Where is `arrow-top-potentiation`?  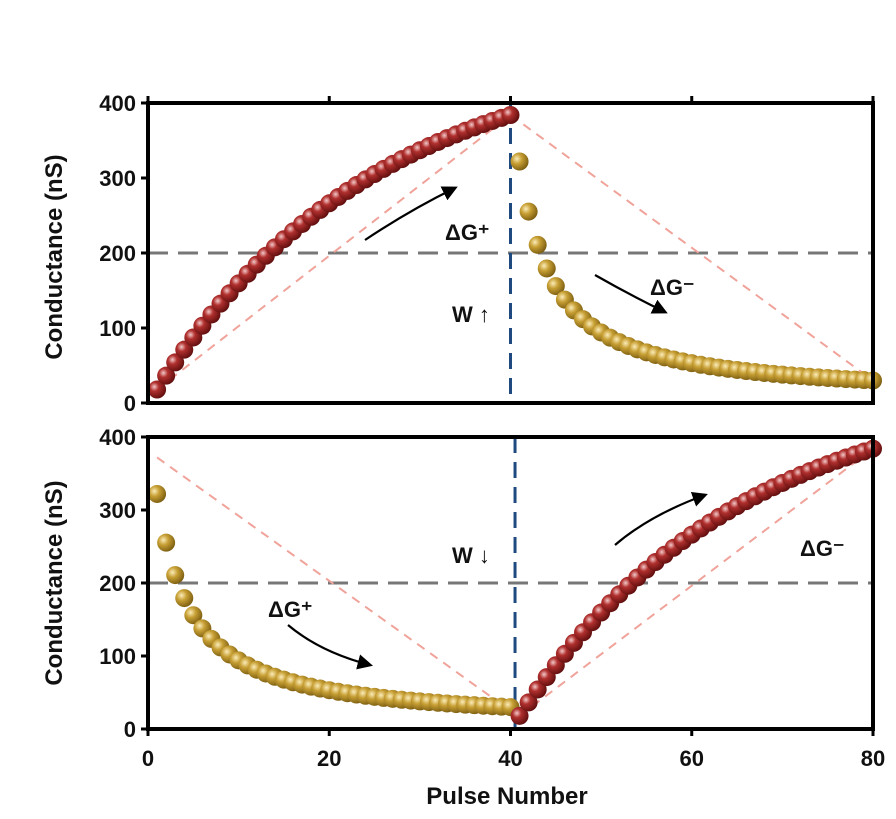 arrow-top-potentiation is located at coordinates (411, 213).